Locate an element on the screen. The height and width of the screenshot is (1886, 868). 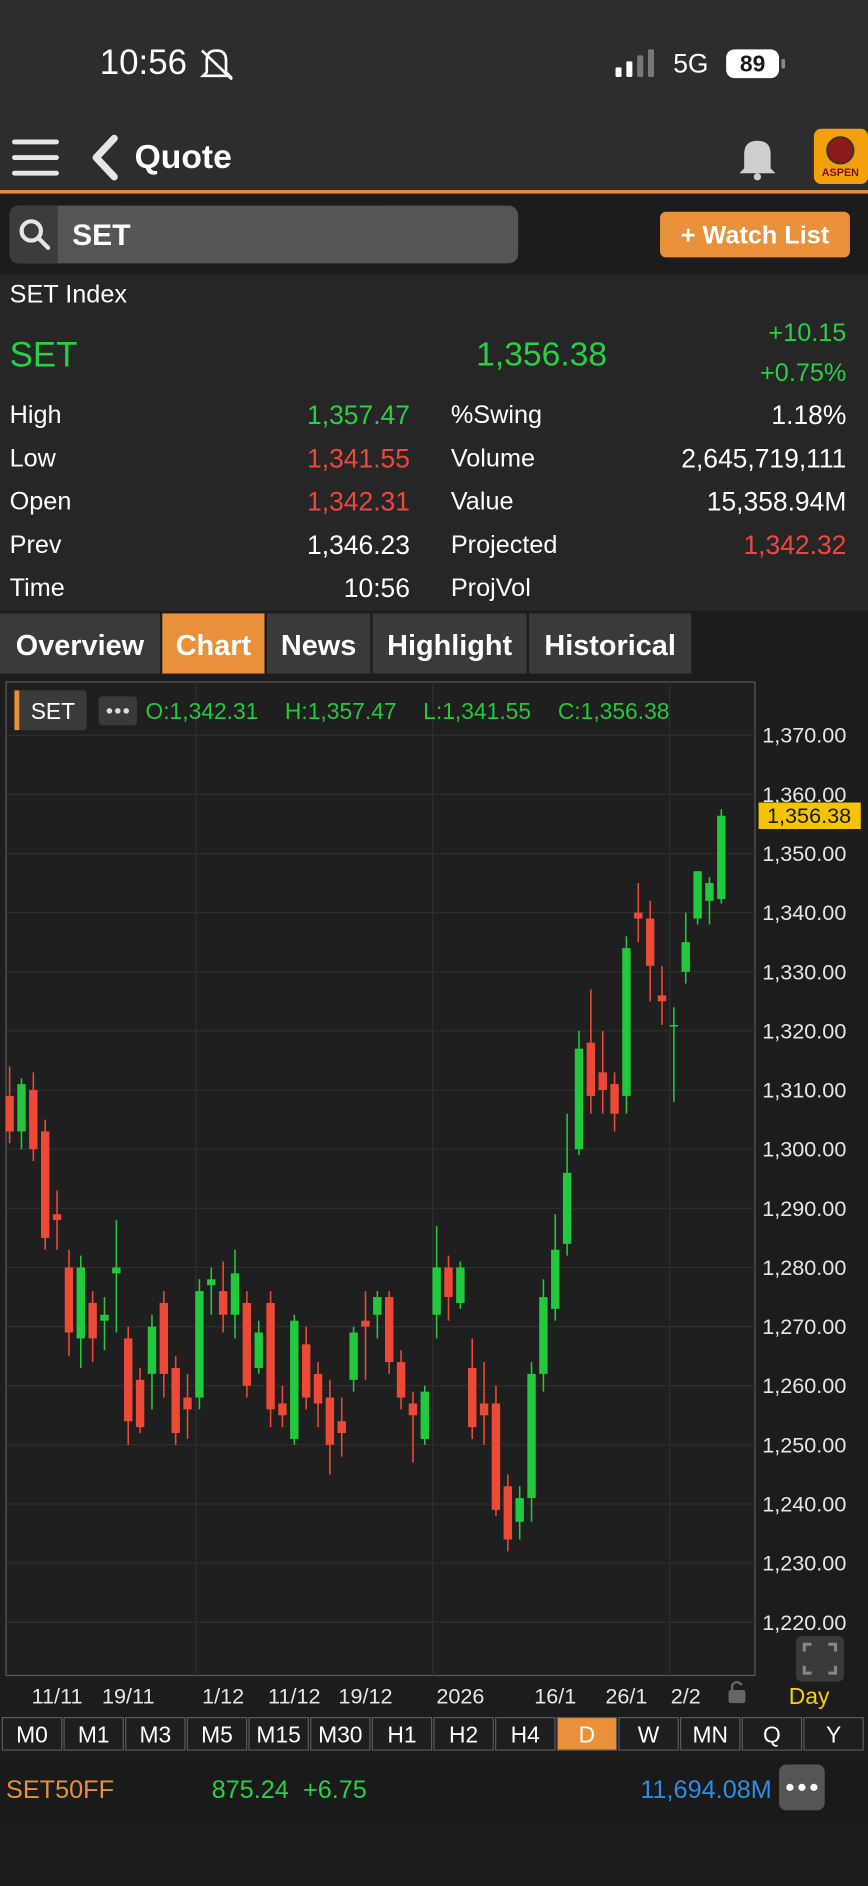
ticker-more-dots is located at coordinates (802, 1787).